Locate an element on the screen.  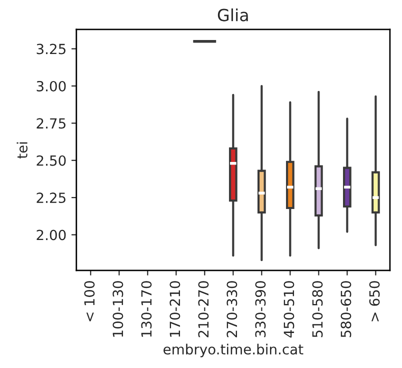
x-tick-label: 100-130 is located at coordinates (118, 309).